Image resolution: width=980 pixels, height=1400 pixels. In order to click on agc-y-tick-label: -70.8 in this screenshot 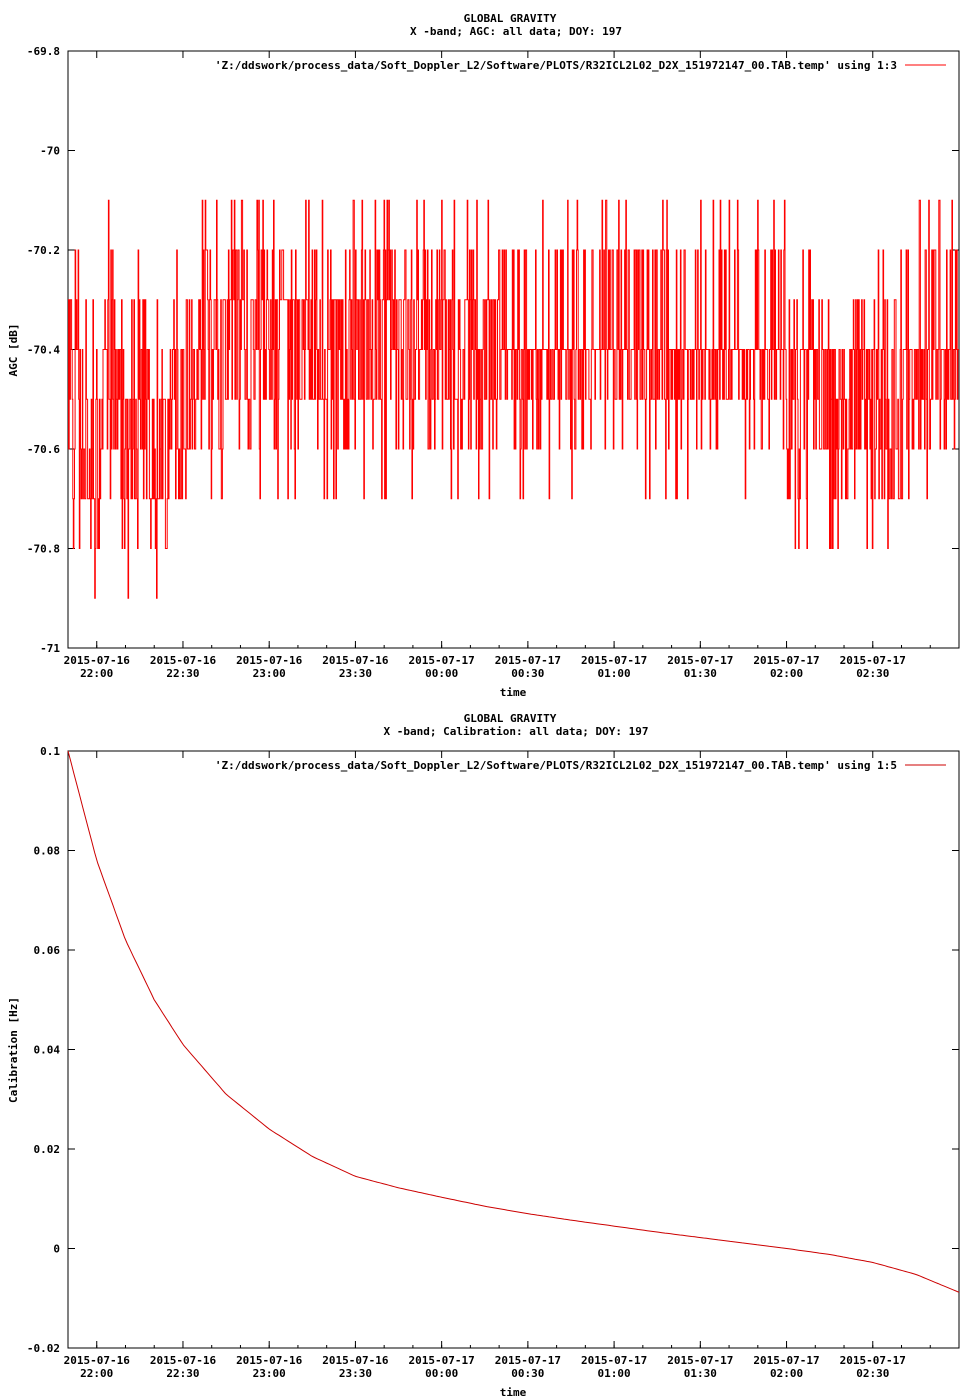, I will do `click(43, 549)`.